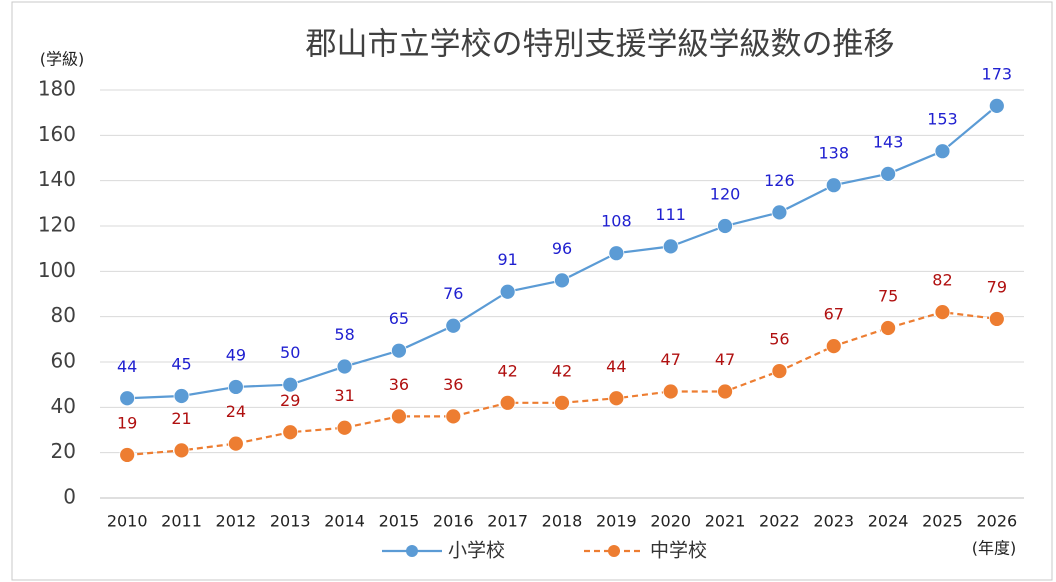  Describe the element at coordinates (997, 73) in the screenshot. I see `data-label: 173` at that location.